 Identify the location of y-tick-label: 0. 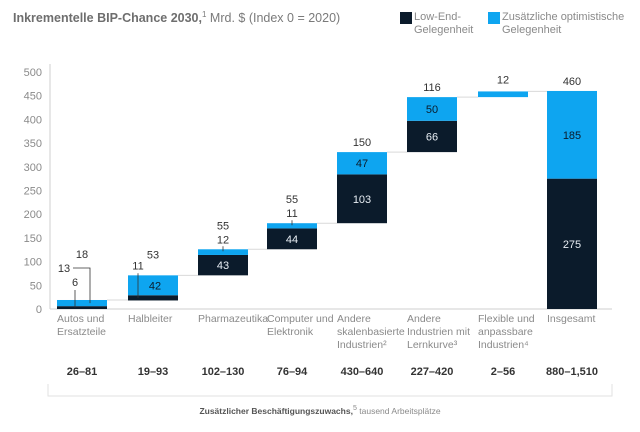
(39, 310).